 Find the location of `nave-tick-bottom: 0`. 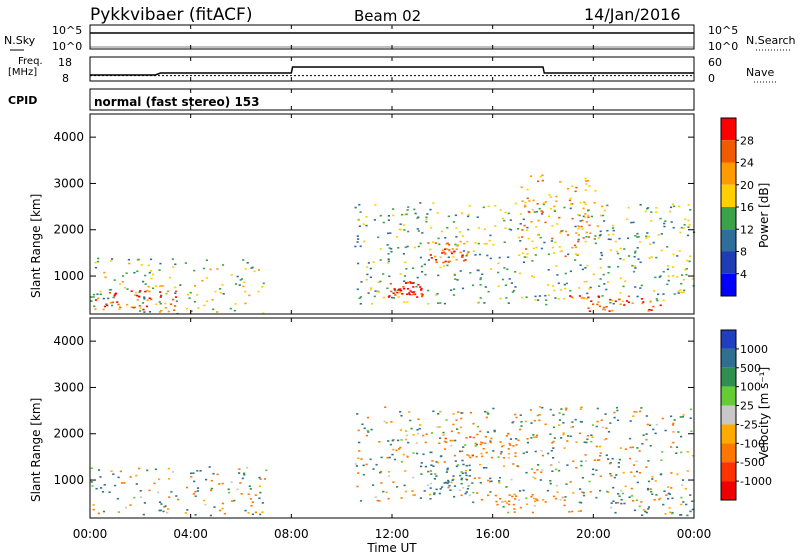

nave-tick-bottom: 0 is located at coordinates (711, 78).